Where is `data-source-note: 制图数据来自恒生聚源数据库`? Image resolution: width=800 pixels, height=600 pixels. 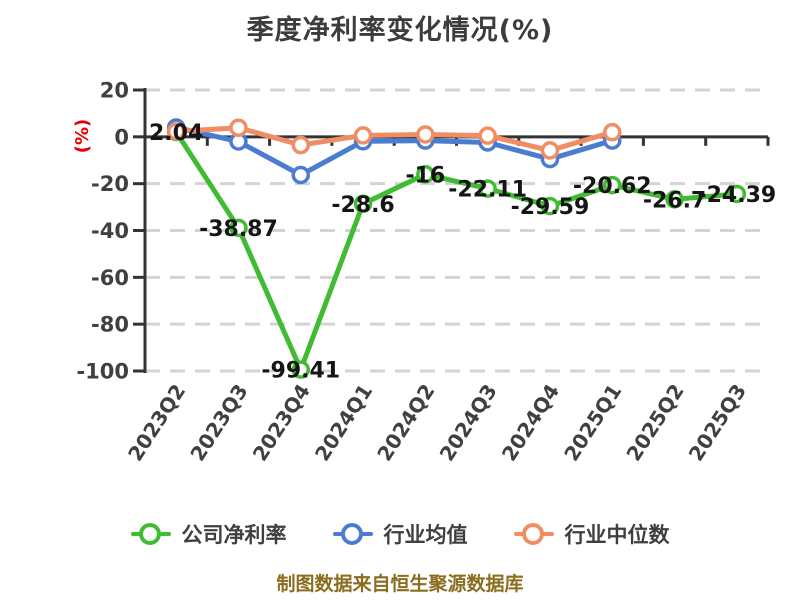
data-source-note: 制图数据来自恒生聚源数据库 is located at coordinates (400, 584).